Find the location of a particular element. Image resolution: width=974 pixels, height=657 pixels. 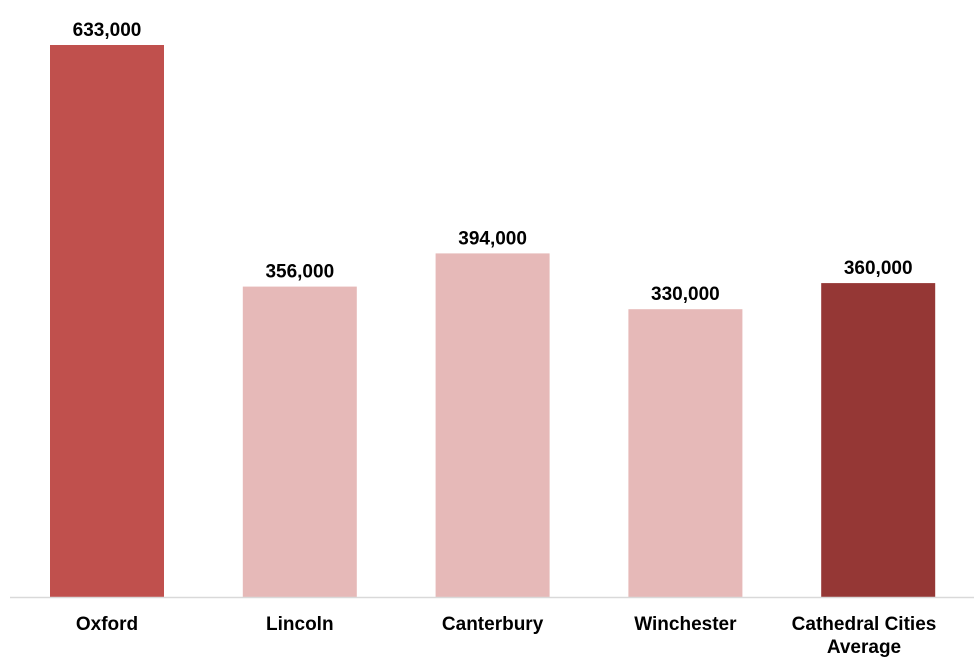

bar-cathedral-cities-average is located at coordinates (878, 440).